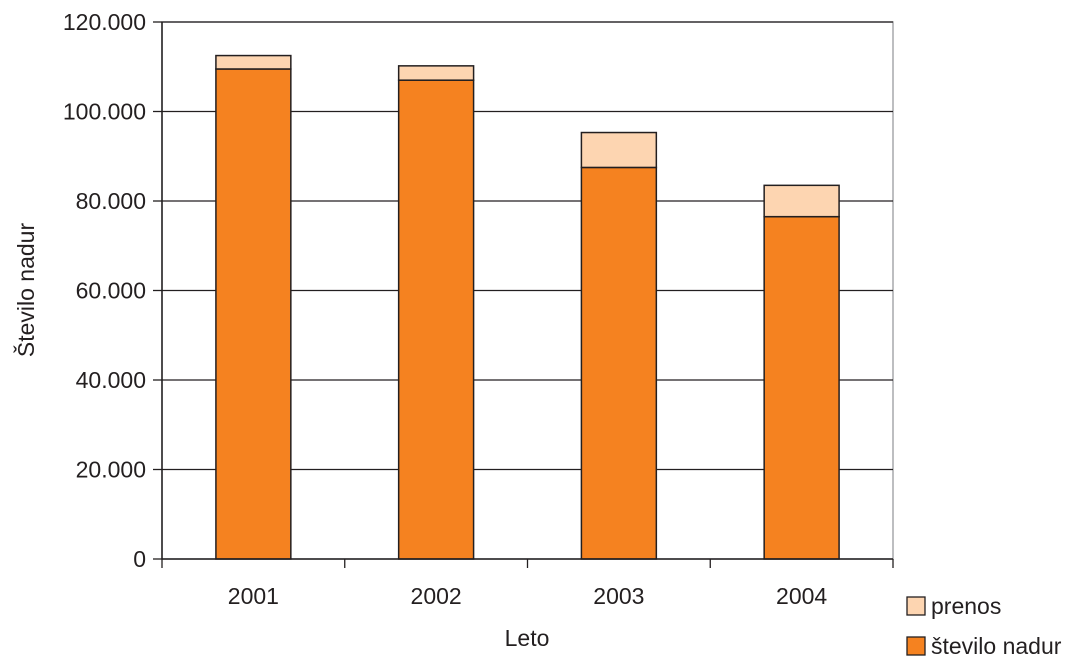 This screenshot has height=670, width=1073. I want to click on x-tick-label: 2002, so click(436, 596).